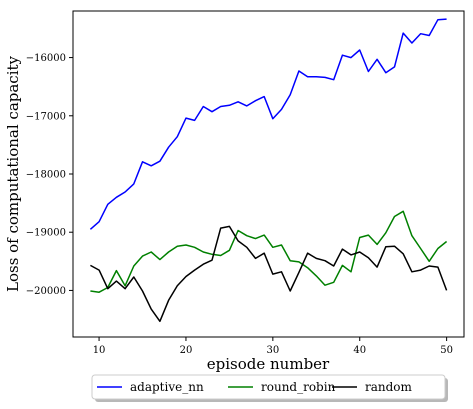  I want to click on x-tick-label: 20, so click(186, 350).